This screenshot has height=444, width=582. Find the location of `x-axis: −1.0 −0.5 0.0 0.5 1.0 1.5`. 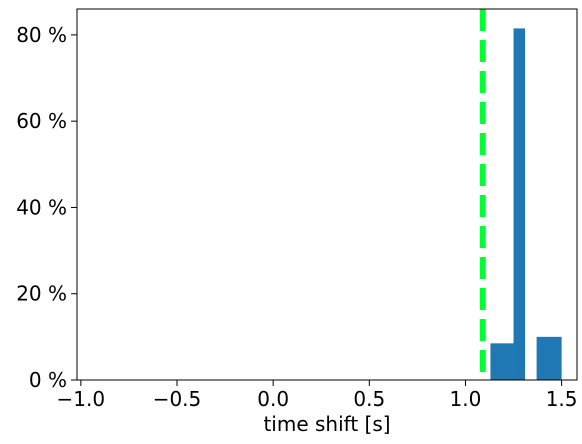

x-axis: −1.0 −0.5 0.0 0.5 1.0 1.5 is located at coordinates (317, 395).